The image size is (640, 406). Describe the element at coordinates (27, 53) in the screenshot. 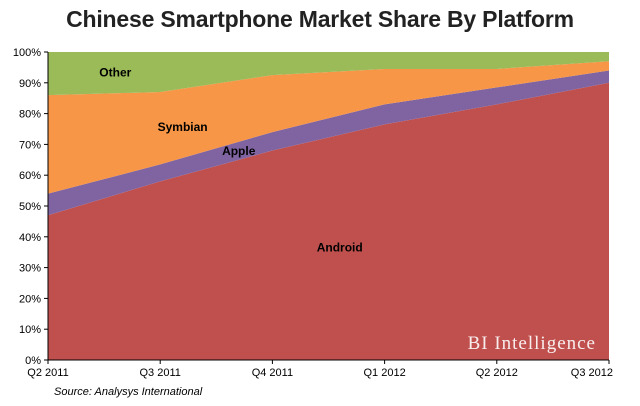

I see `y-tick-label: 100%` at that location.